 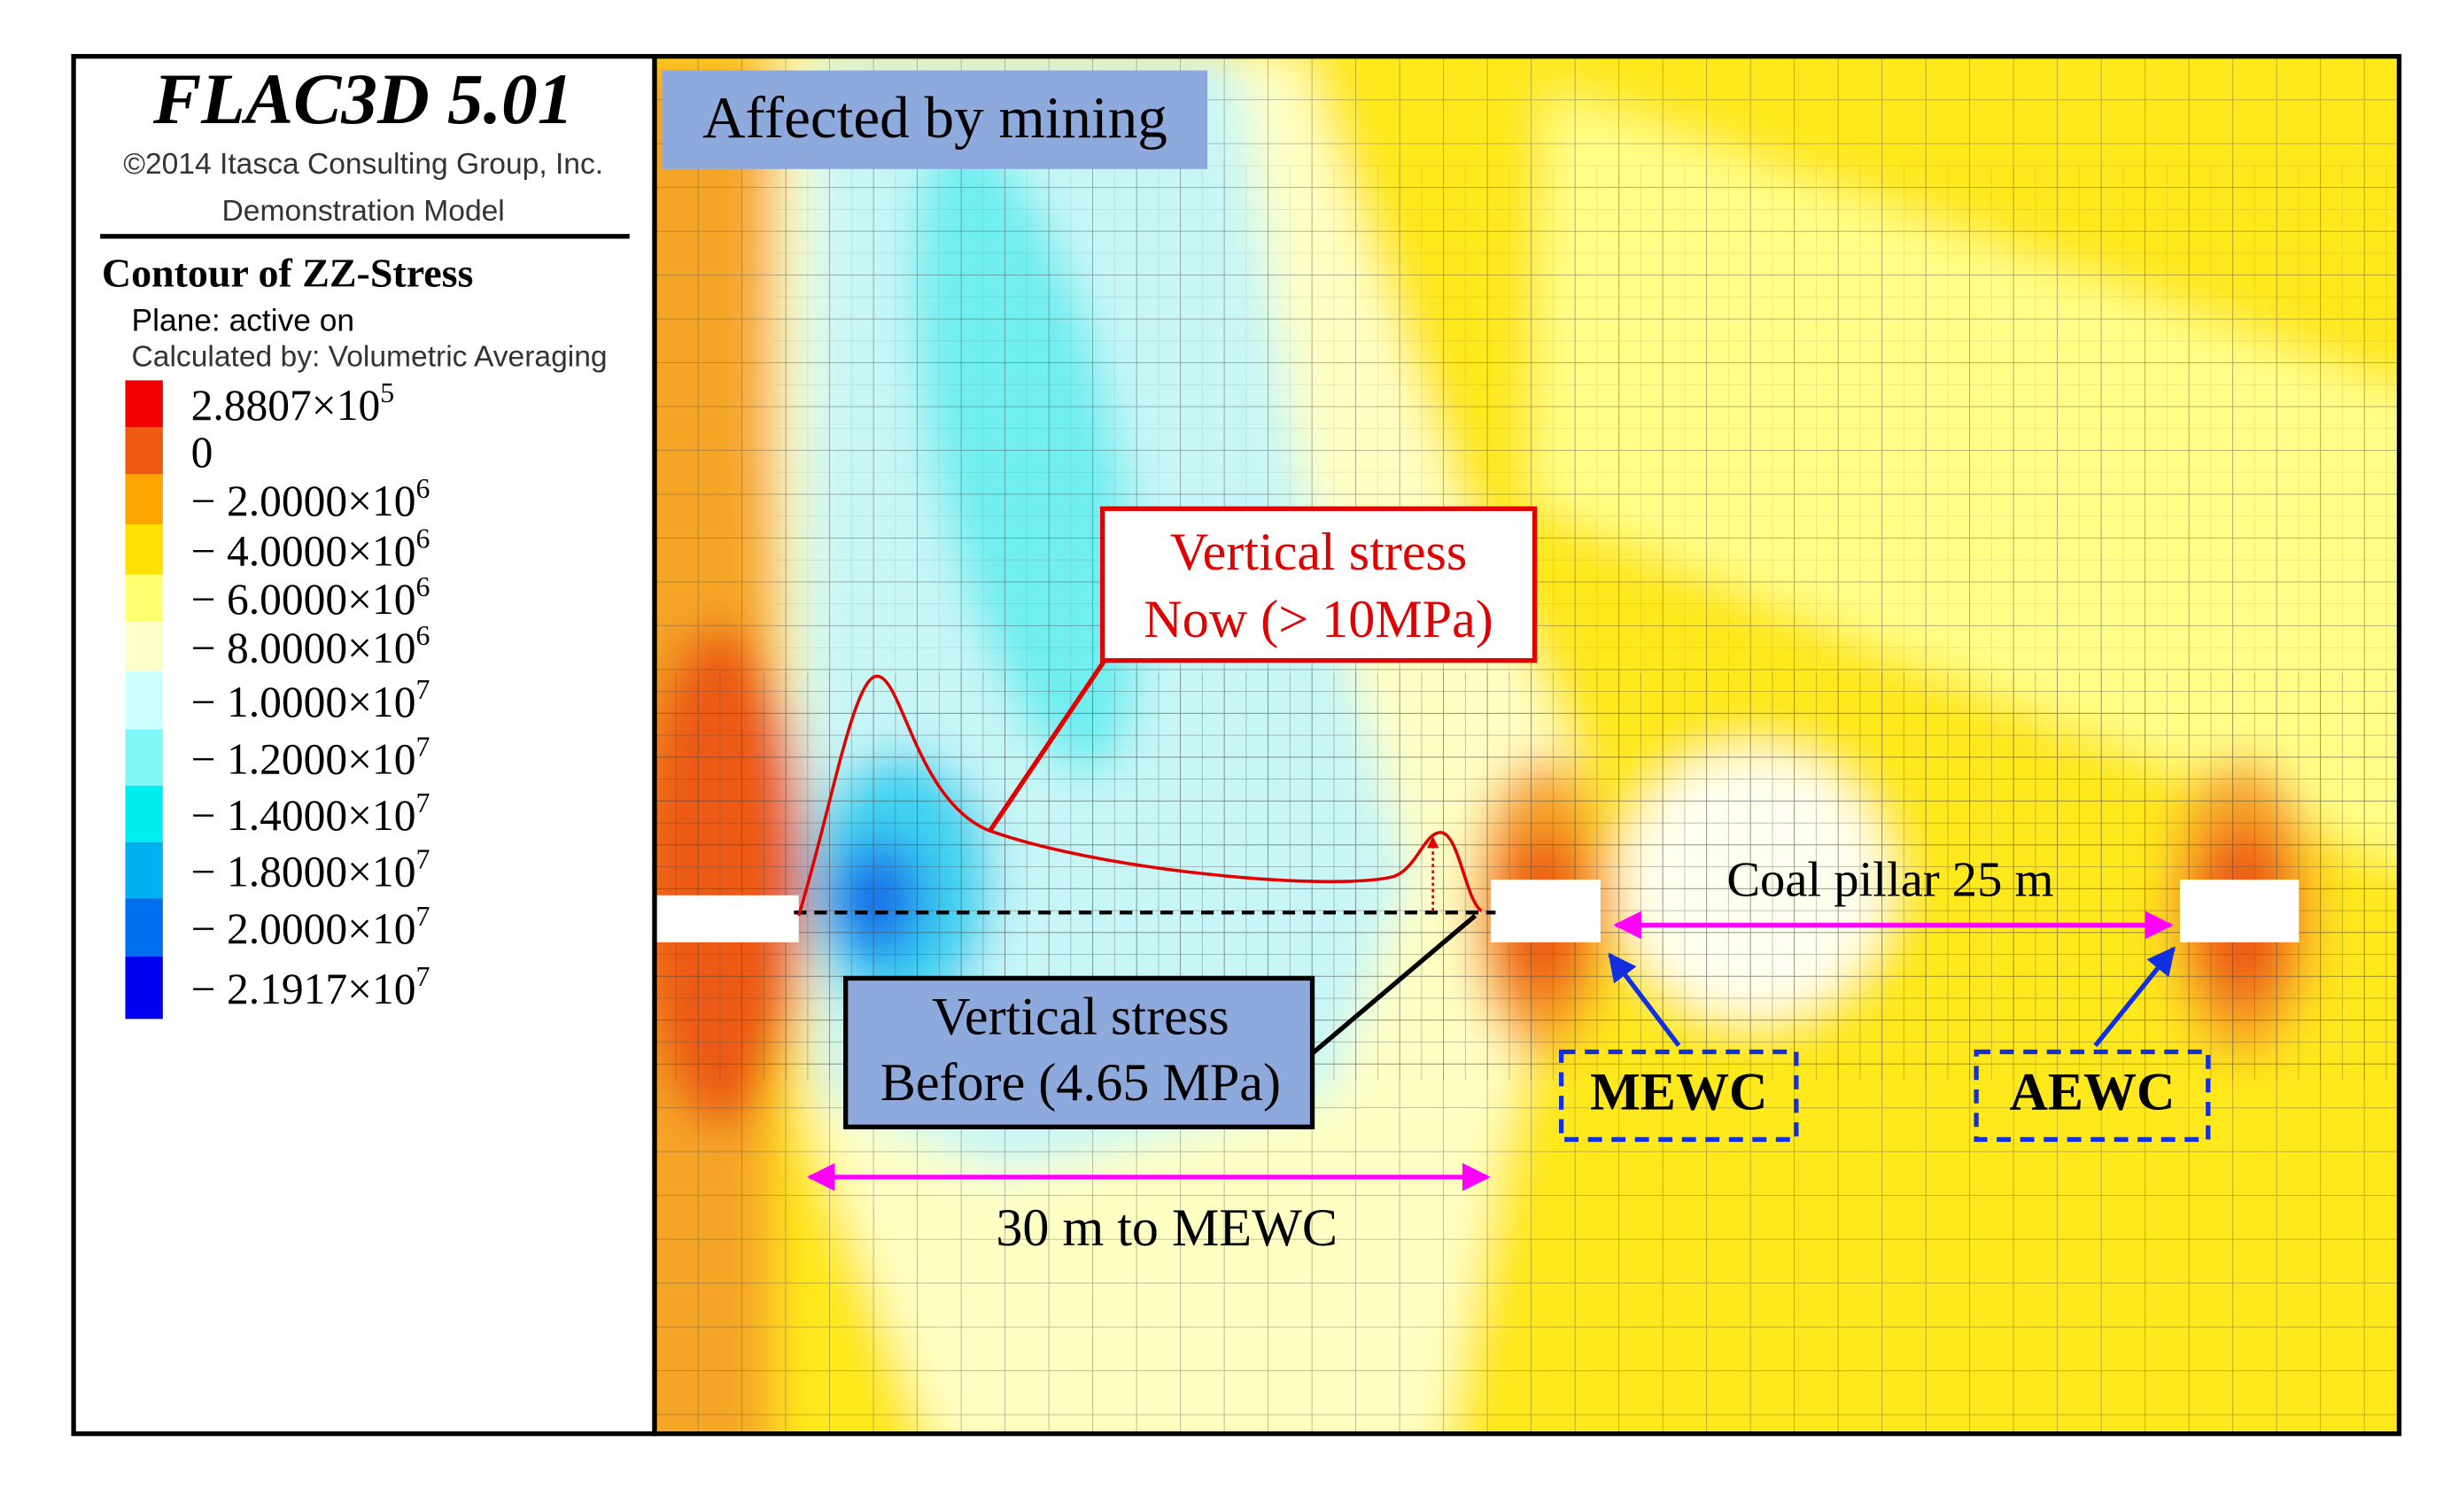 I want to click on now-box, so click(x=1318, y=584).